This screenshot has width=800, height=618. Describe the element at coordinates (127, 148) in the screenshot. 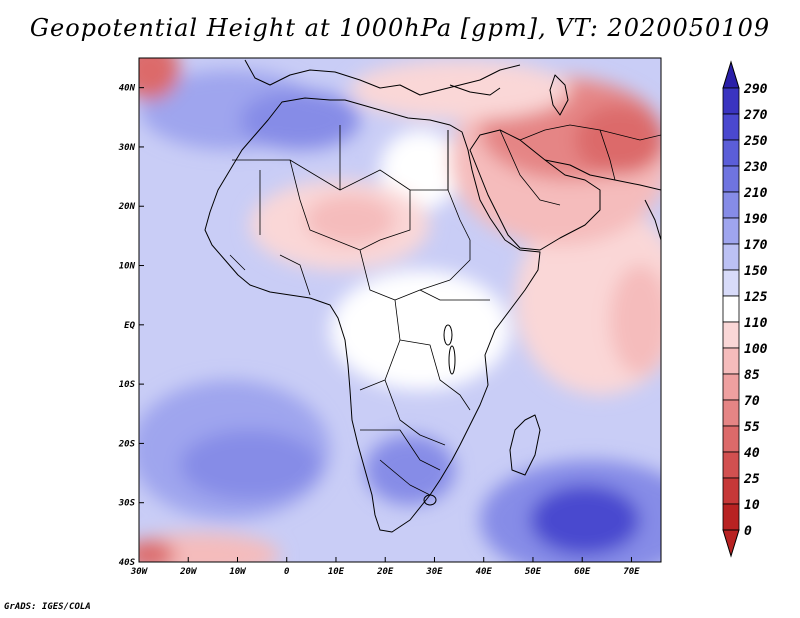

I see `lat-tick-label: 30N` at that location.